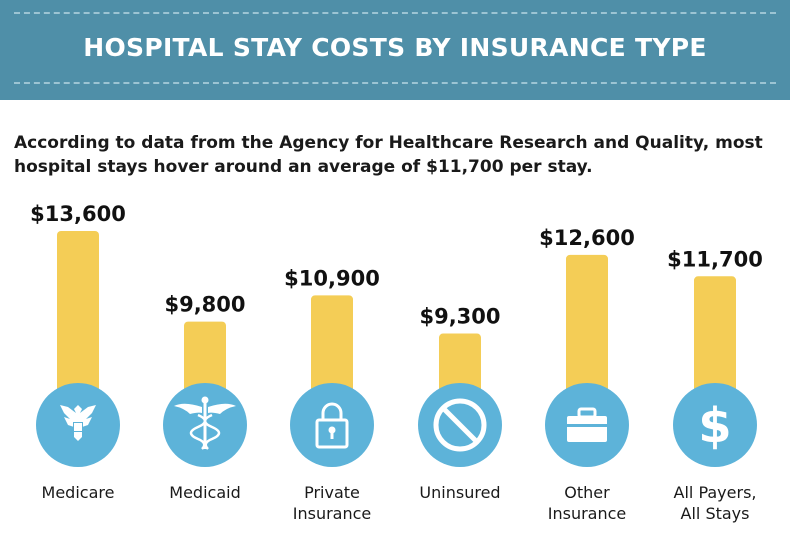 Image resolution: width=790 pixels, height=550 pixels. What do you see at coordinates (395, 83) in the screenshot?
I see `banner-dashed-rule-bottom` at bounding box center [395, 83].